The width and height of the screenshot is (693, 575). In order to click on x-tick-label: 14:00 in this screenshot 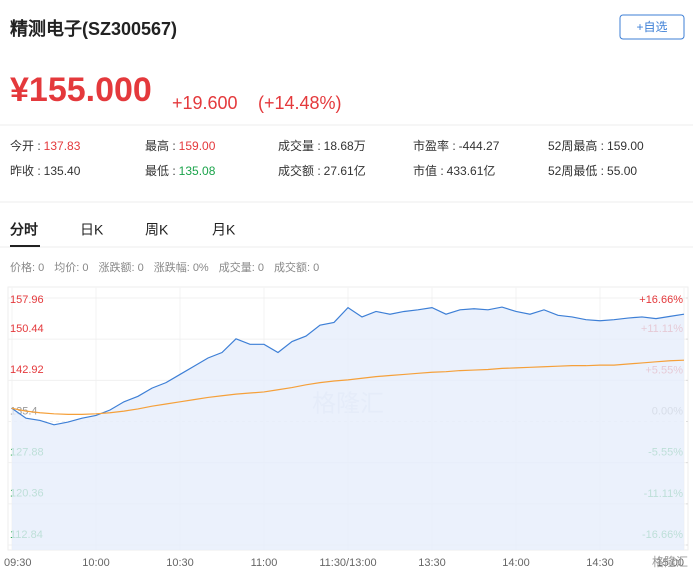, I will do `click(516, 563)`.